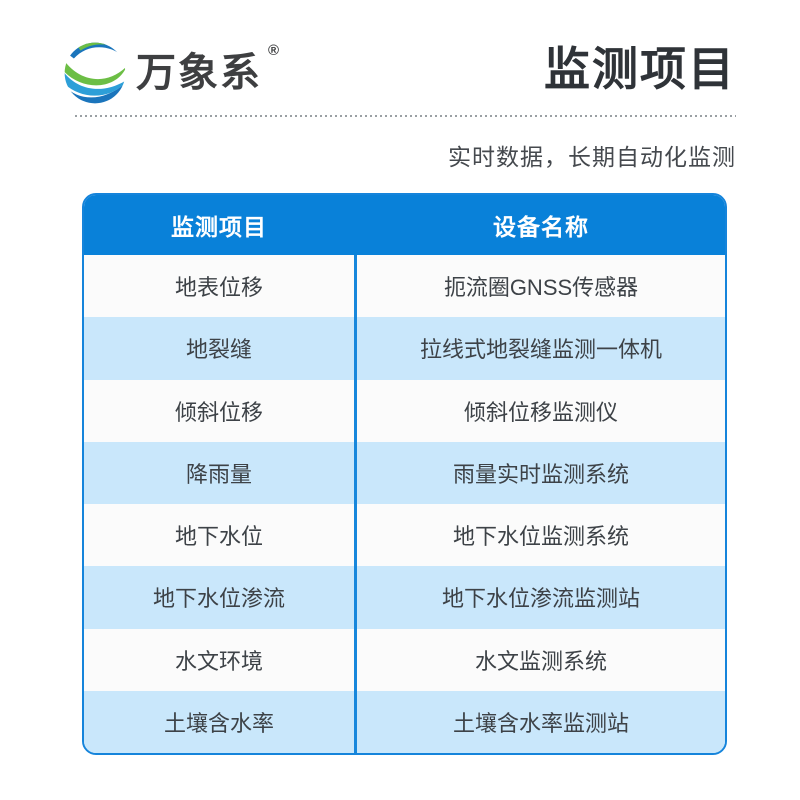 This screenshot has height=800, width=800. Describe the element at coordinates (404, 286) in the screenshot. I see `table-row: 地表位移 扼流圈GNSS传感器` at that location.